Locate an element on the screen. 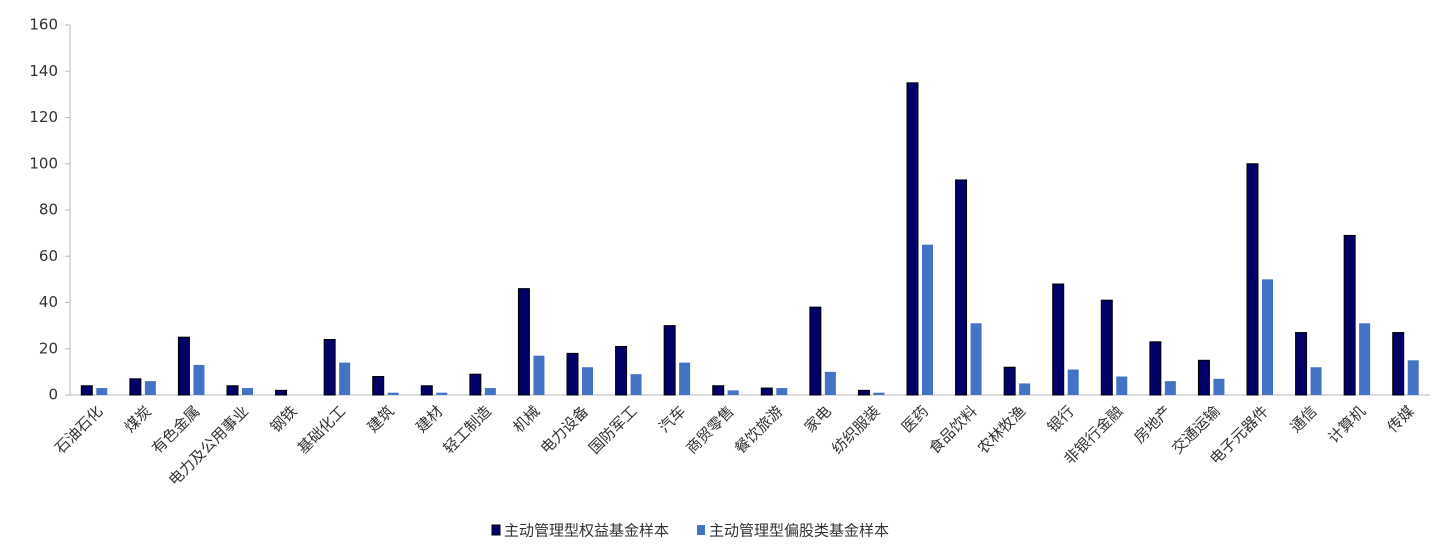  x-tick-label: 建筑 is located at coordinates (381, 419).